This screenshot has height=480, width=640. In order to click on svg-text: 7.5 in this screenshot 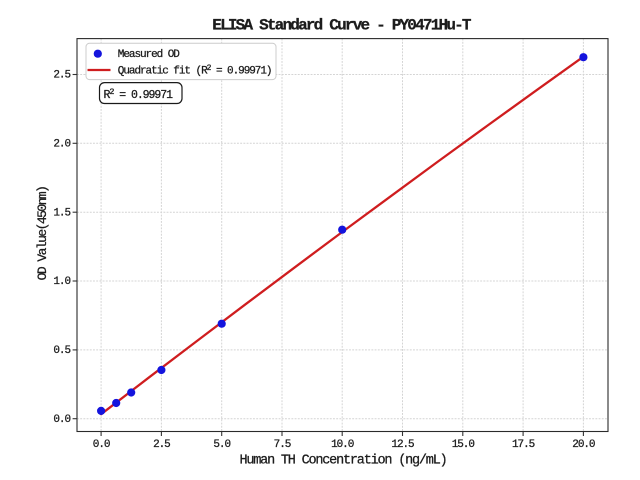, I will do `click(282, 445)`.